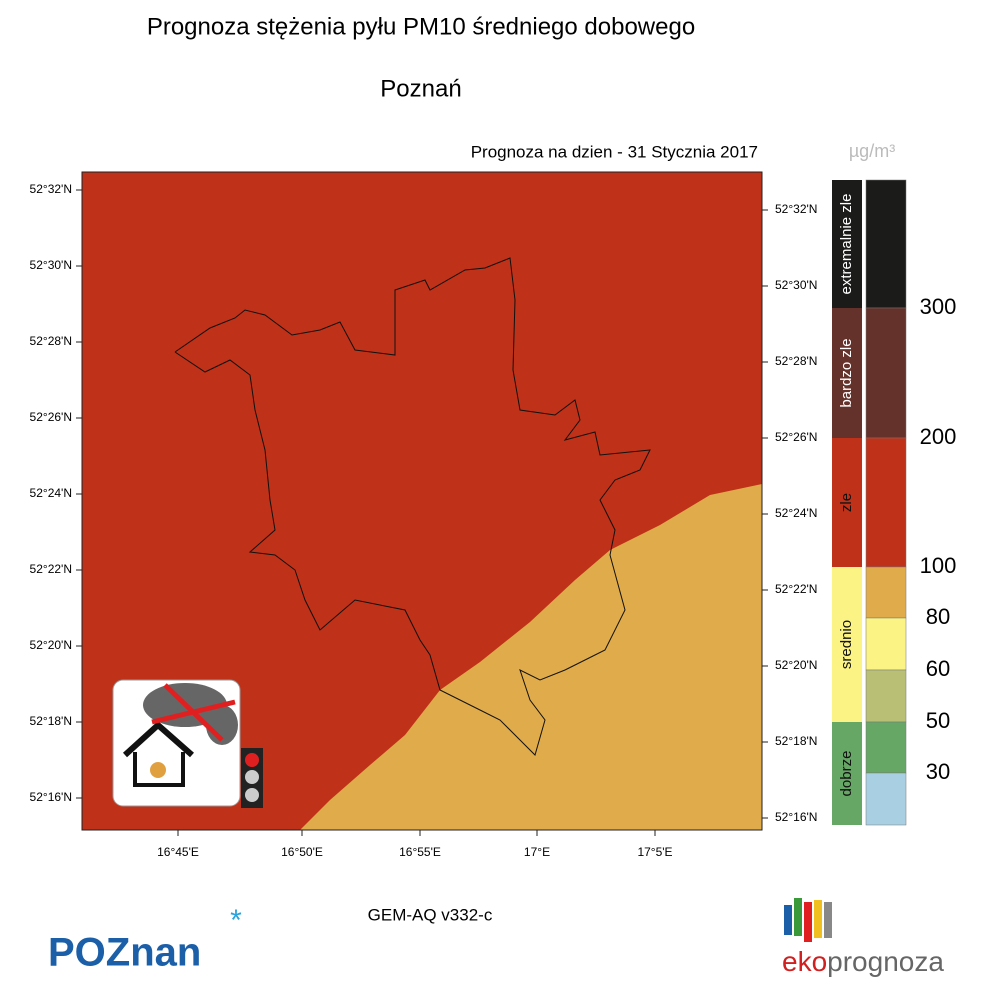  Describe the element at coordinates (537, 852) in the screenshot. I see `lon-tick-label: 17°E` at that location.